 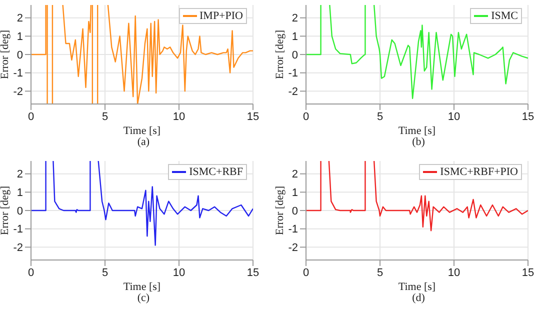 I want to click on legend-label: ISMC+RBF, so click(x=216, y=172).